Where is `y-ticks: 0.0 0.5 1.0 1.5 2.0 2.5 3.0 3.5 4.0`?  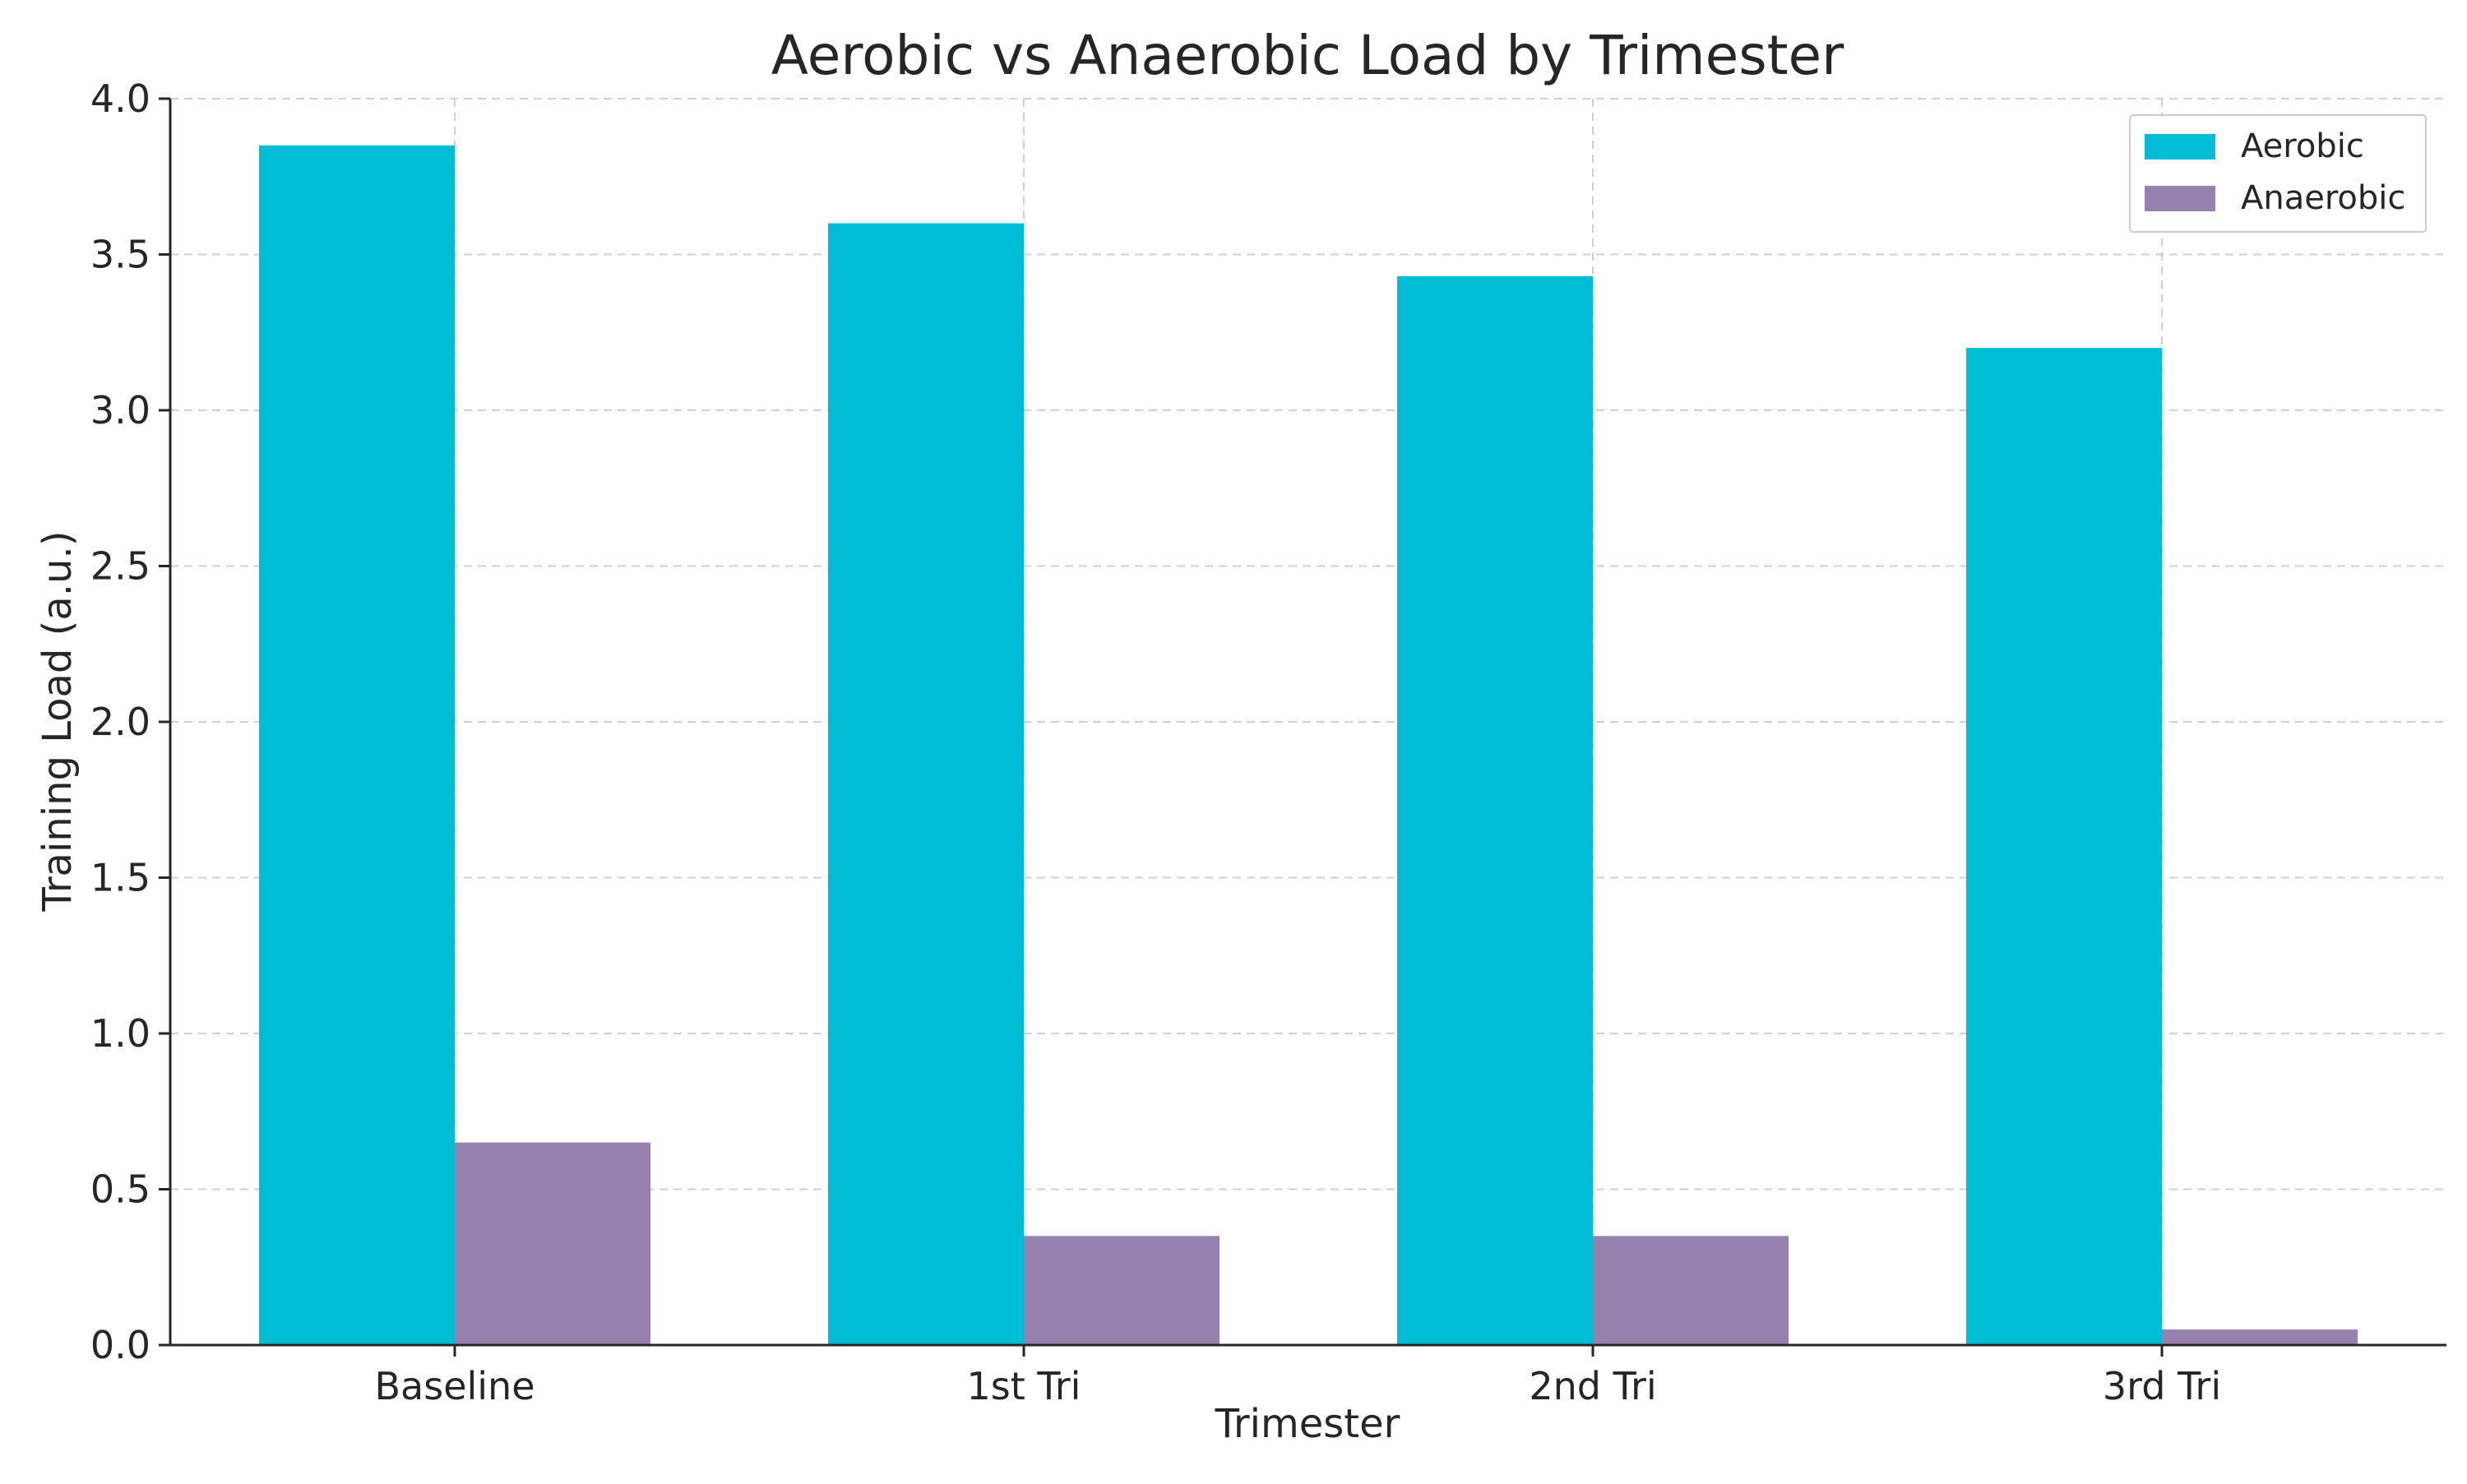 y-ticks: 0.0 0.5 1.0 1.5 2.0 2.5 3.0 3.5 4.0 is located at coordinates (130, 722).